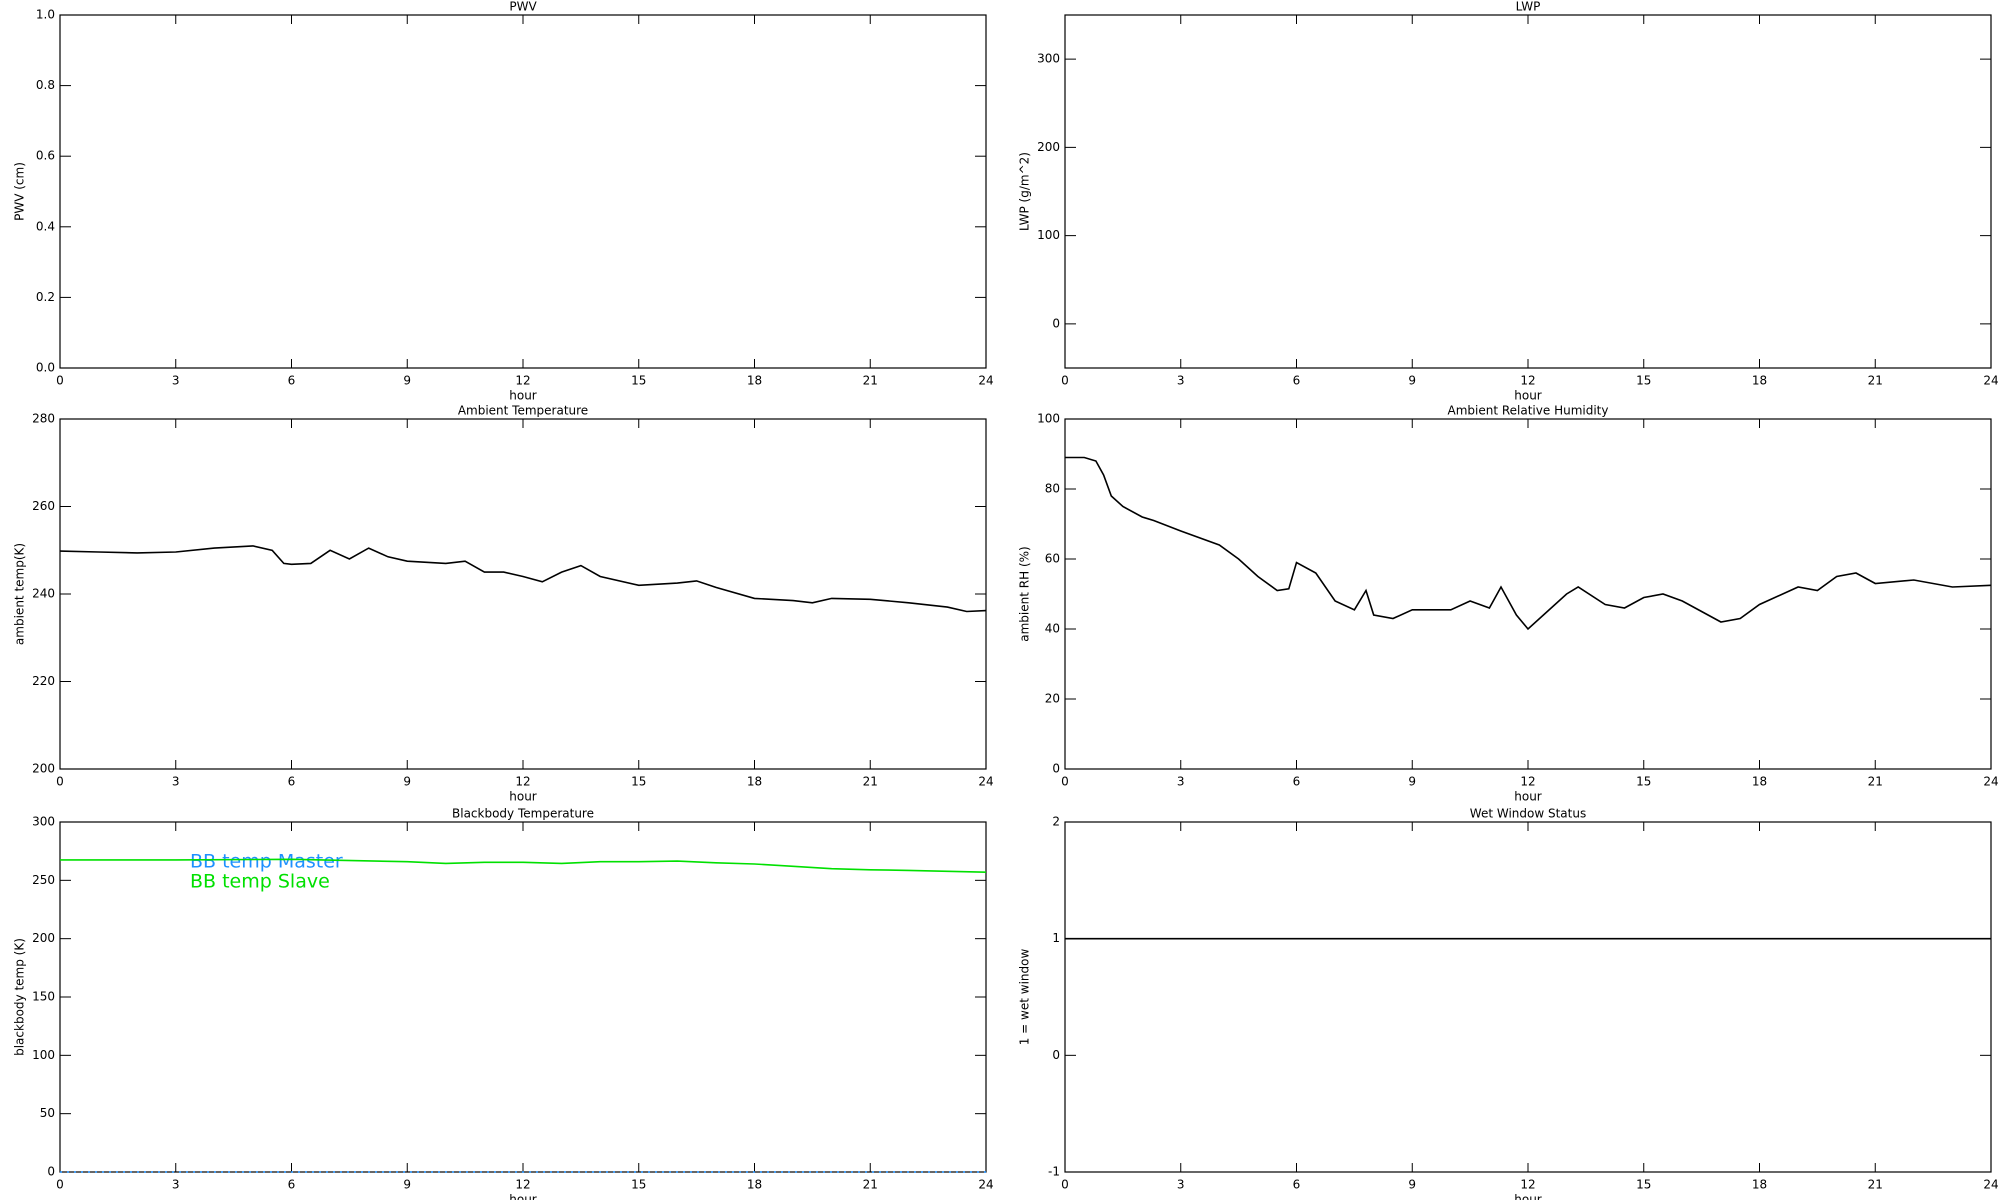 Image resolution: width=2000 pixels, height=1200 pixels. Describe the element at coordinates (43, 506) in the screenshot. I see `y-tick-label: 260` at that location.